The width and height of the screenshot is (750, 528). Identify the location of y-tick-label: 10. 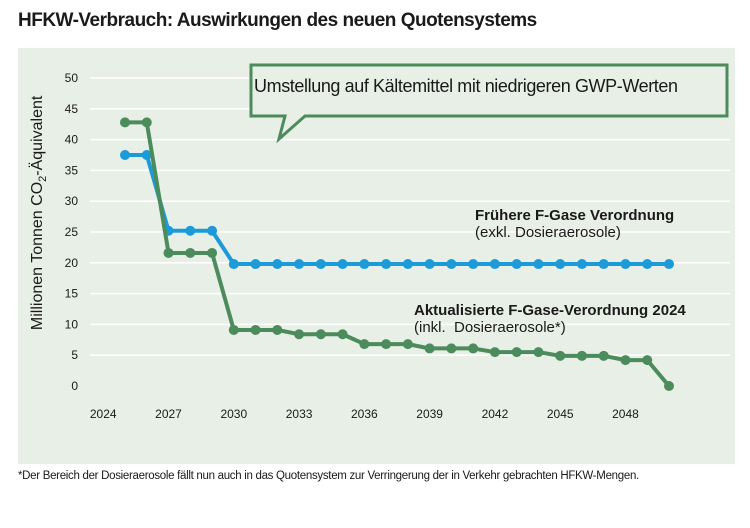
(72, 324).